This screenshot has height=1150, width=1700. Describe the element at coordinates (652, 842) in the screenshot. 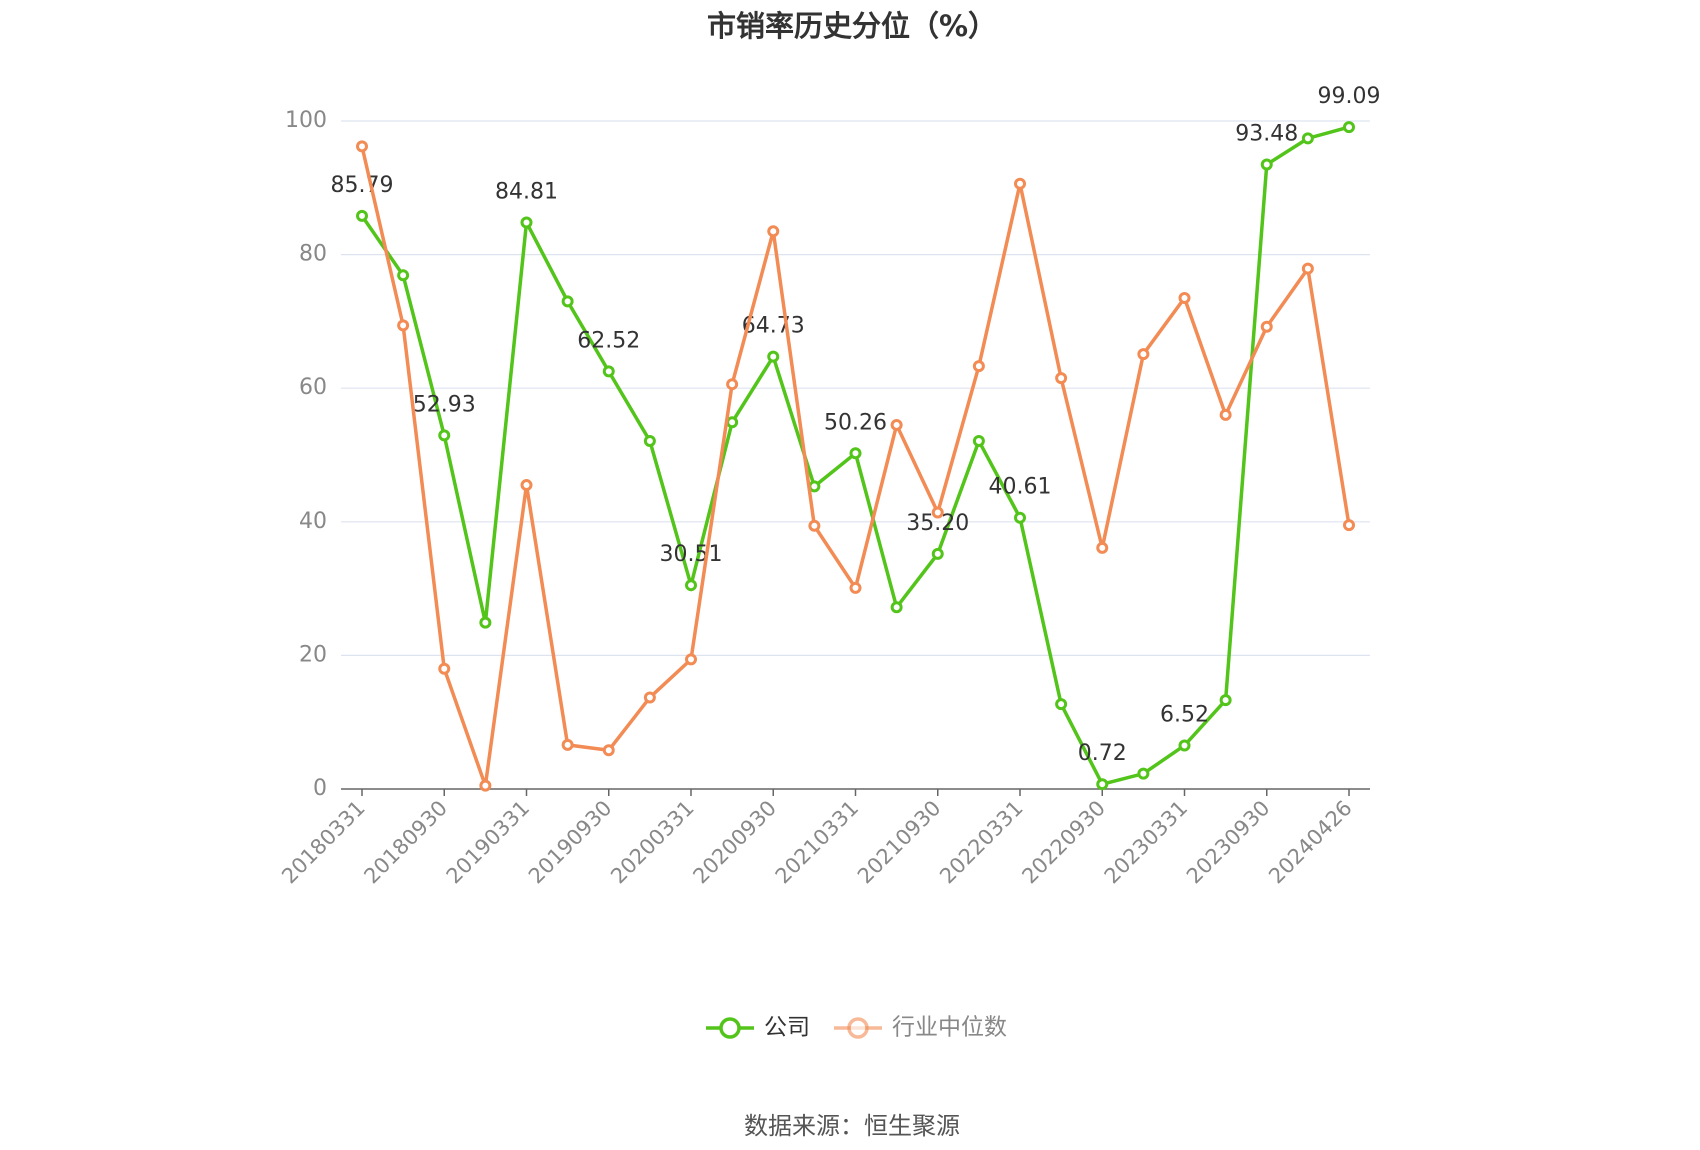

I see `x-tick-label: 20200331` at that location.